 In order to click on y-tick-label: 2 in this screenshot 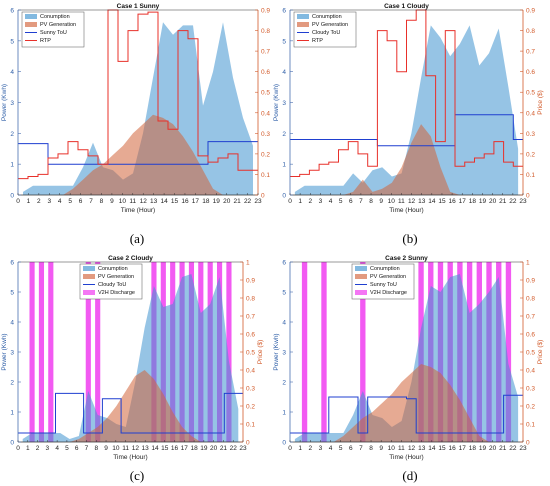, I will do `click(284, 383)`.